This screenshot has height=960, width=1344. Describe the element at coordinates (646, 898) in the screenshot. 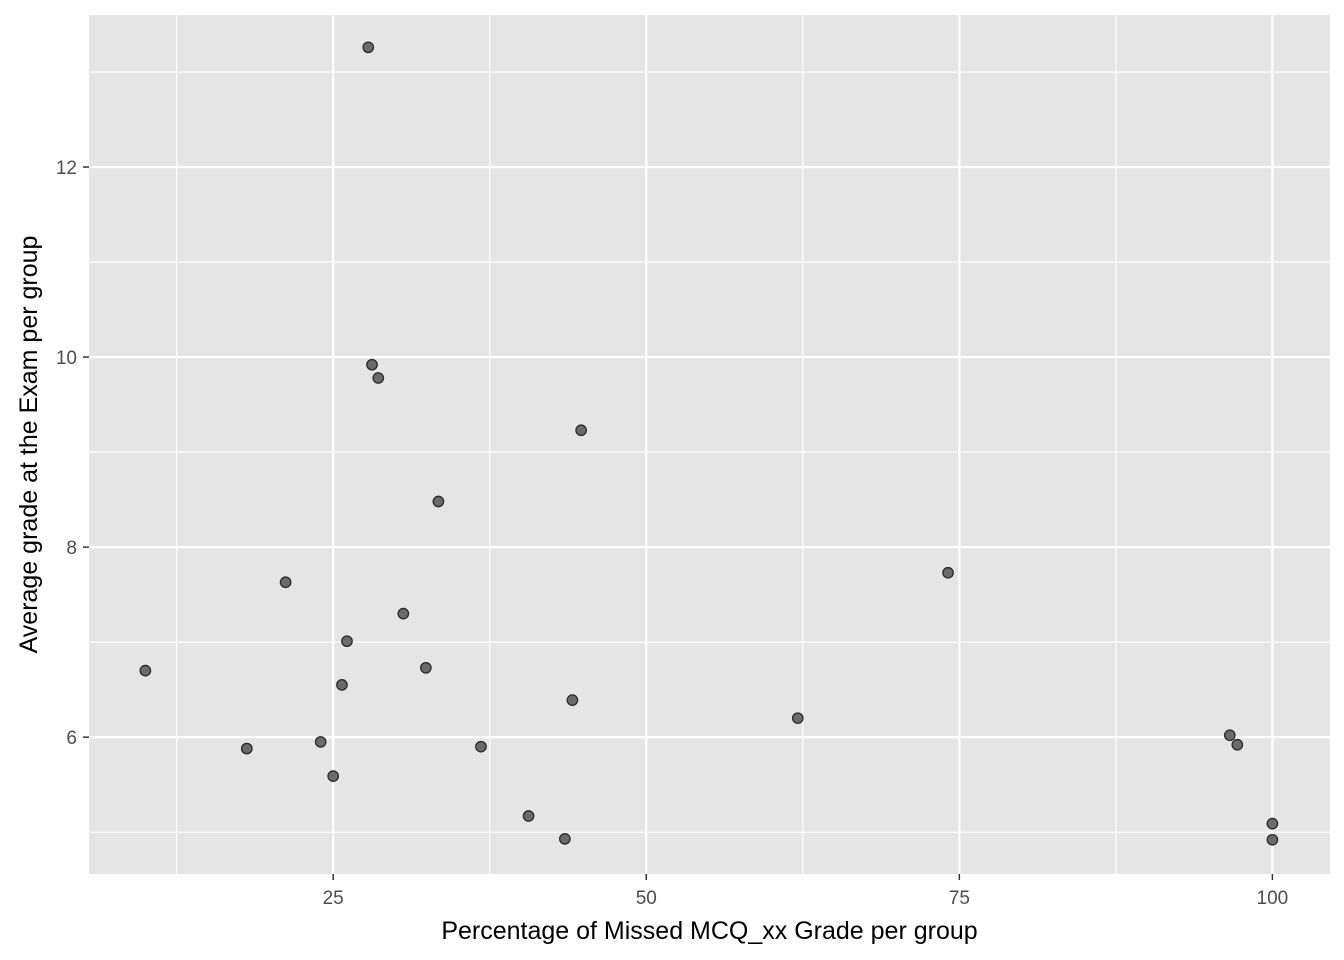

I see `x-tick-label: 50` at that location.